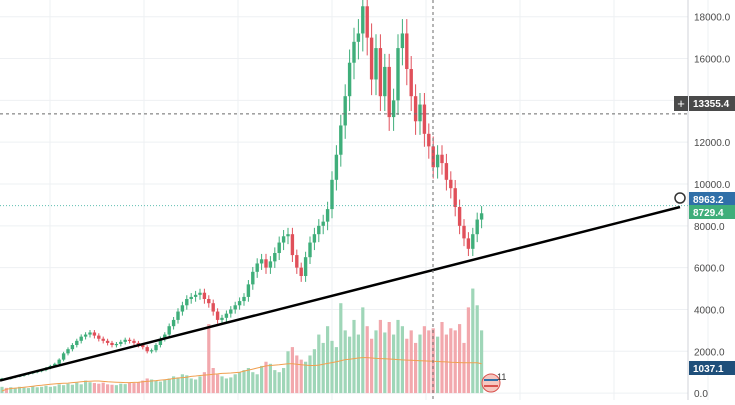 The width and height of the screenshot is (735, 405). What do you see at coordinates (680, 198) in the screenshot?
I see `circle-handle-icon` at bounding box center [680, 198].